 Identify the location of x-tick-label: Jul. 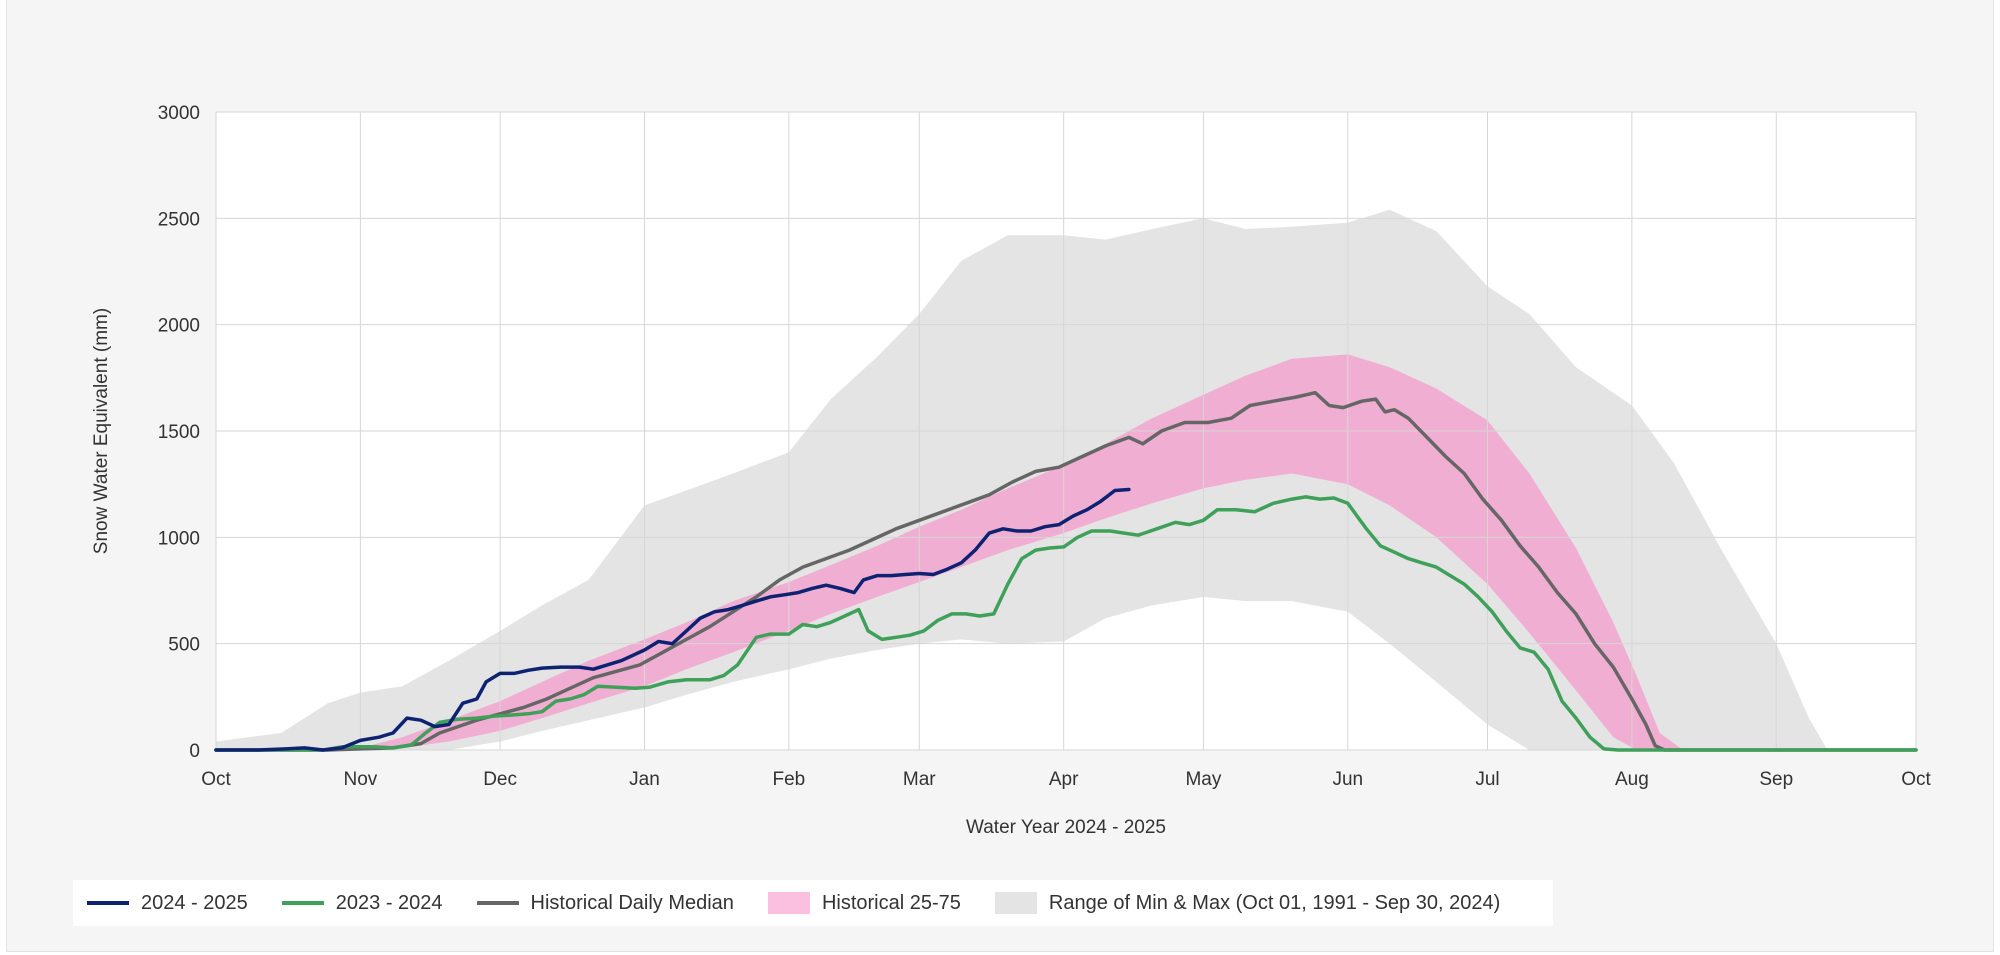
(1487, 779).